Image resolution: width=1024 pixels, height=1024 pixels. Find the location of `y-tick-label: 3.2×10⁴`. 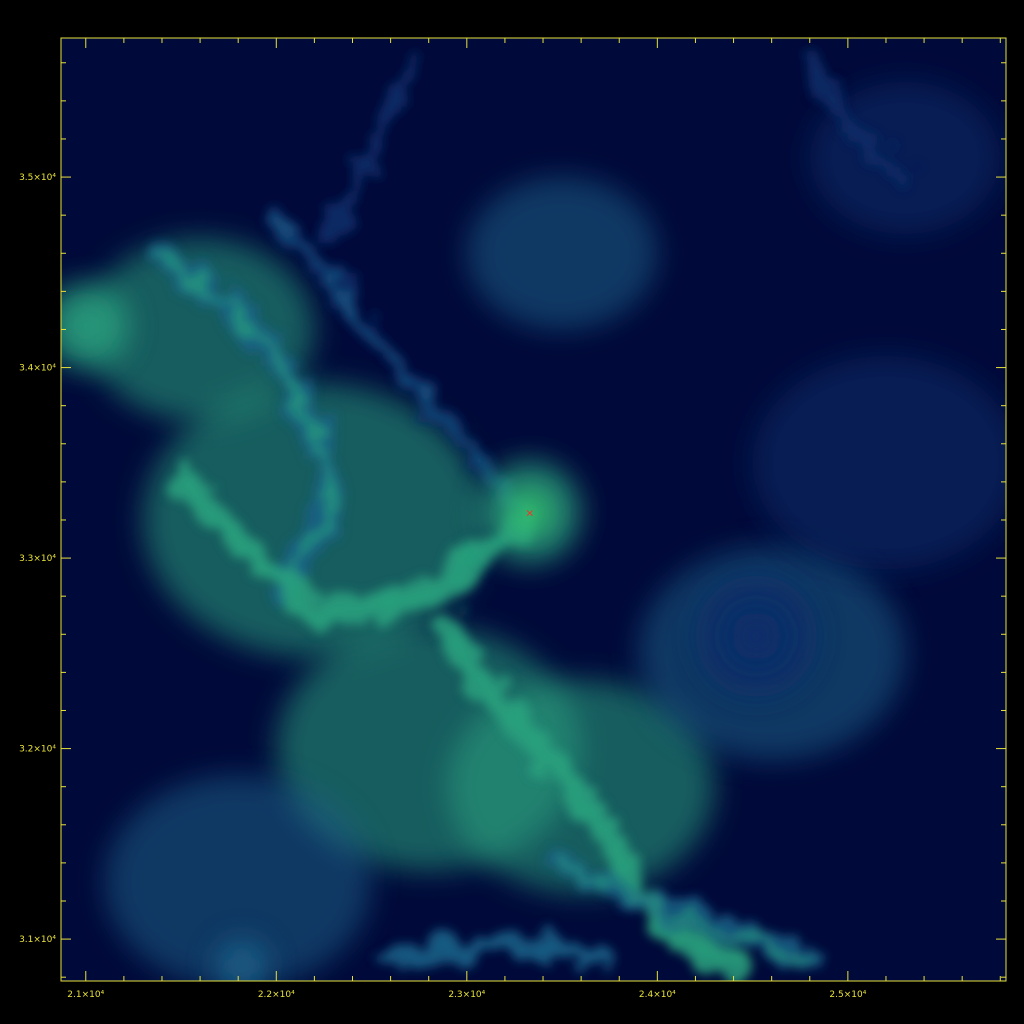

y-tick-label: 3.2×10⁴ is located at coordinates (37, 750).